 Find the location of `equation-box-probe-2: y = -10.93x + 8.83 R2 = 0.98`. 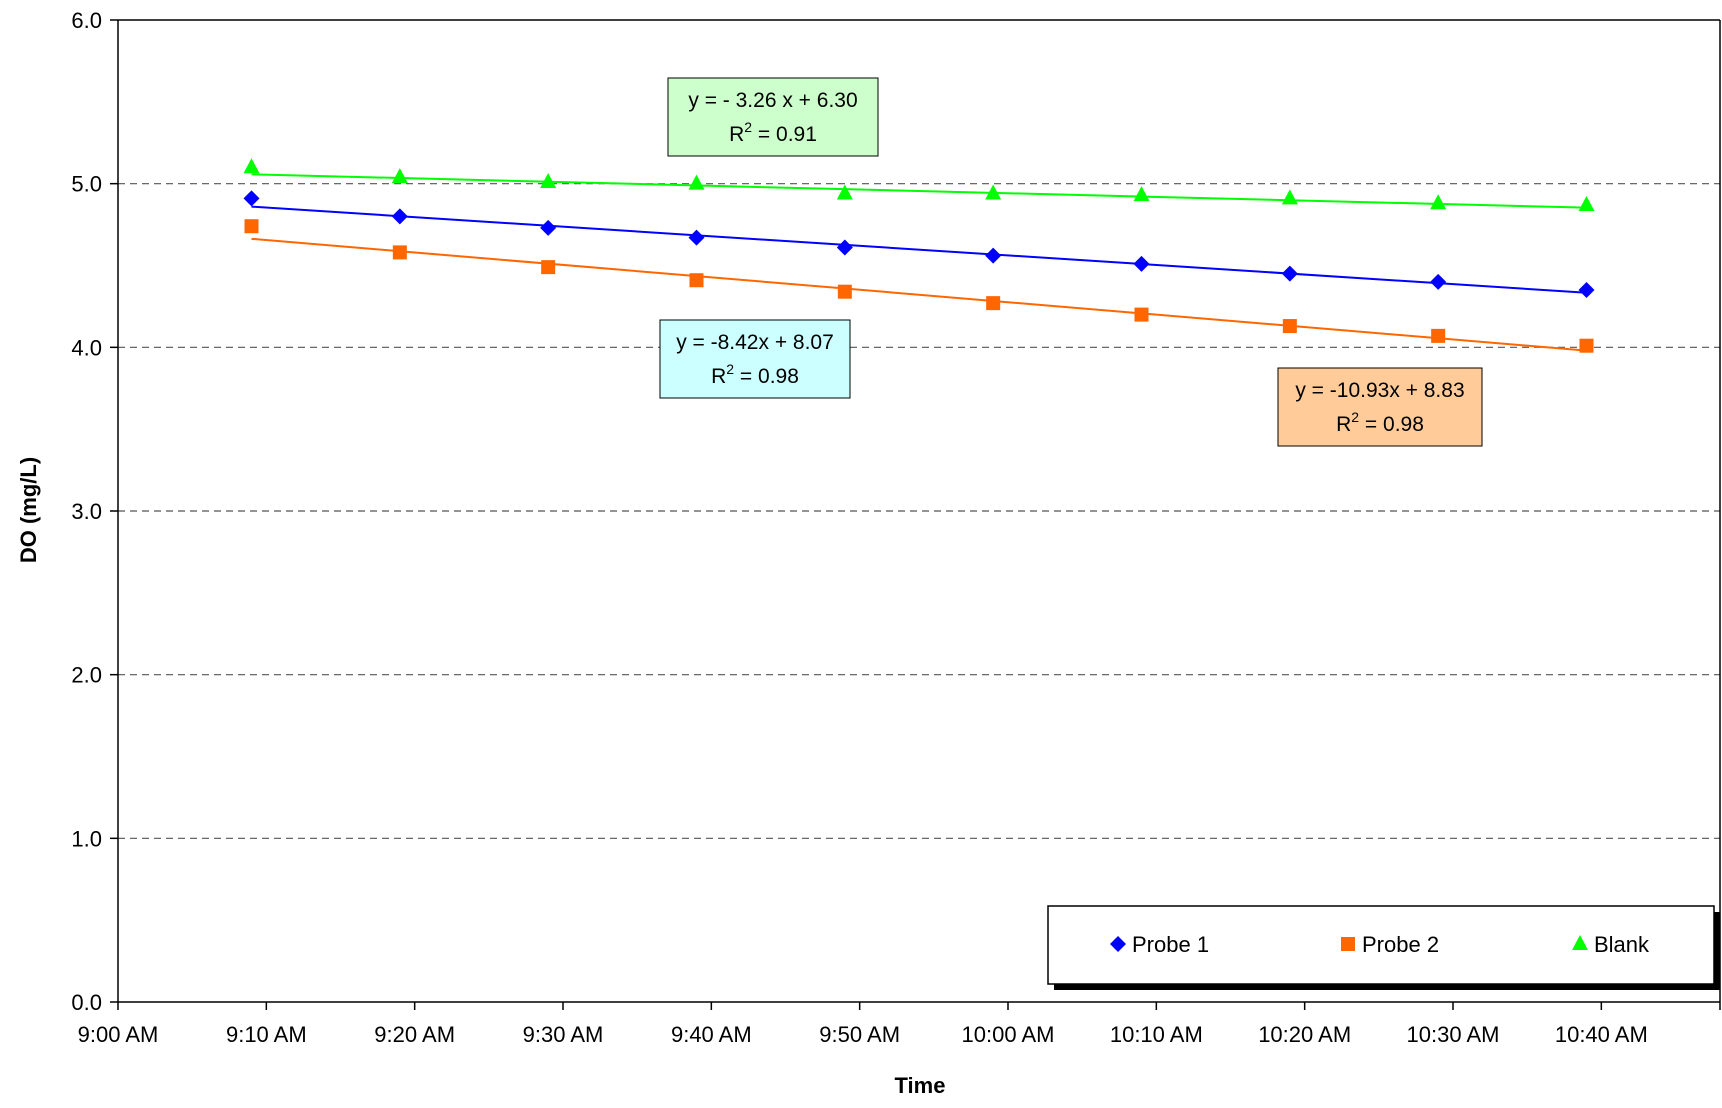

equation-box-probe-2: y = -10.93x + 8.83 R2 = 0.98 is located at coordinates (1380, 407).